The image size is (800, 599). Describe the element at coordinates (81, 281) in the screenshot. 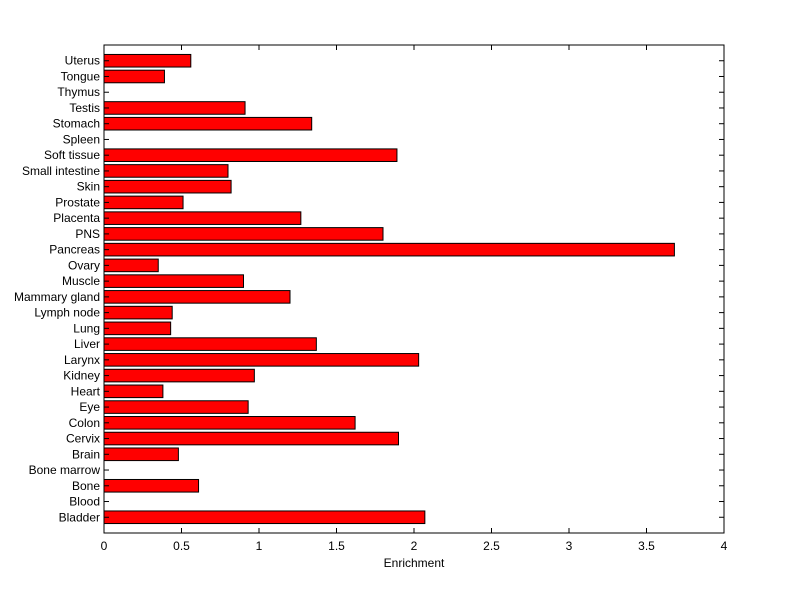

I see `y-tick-label-muscle: Muscle` at that location.